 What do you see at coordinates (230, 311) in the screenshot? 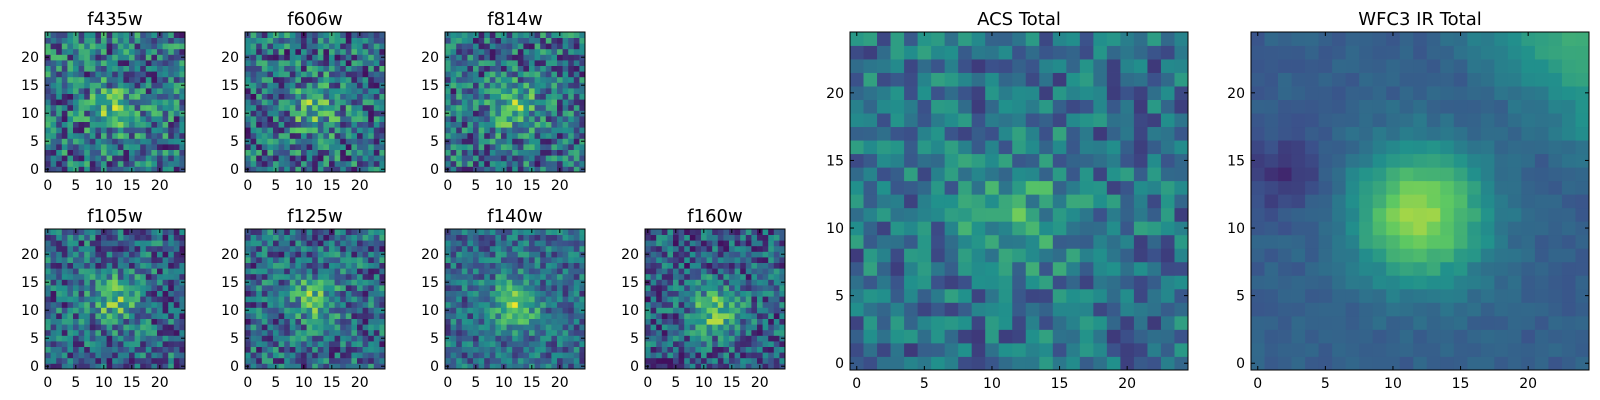
I see `y-tick-label: 10` at bounding box center [230, 311].